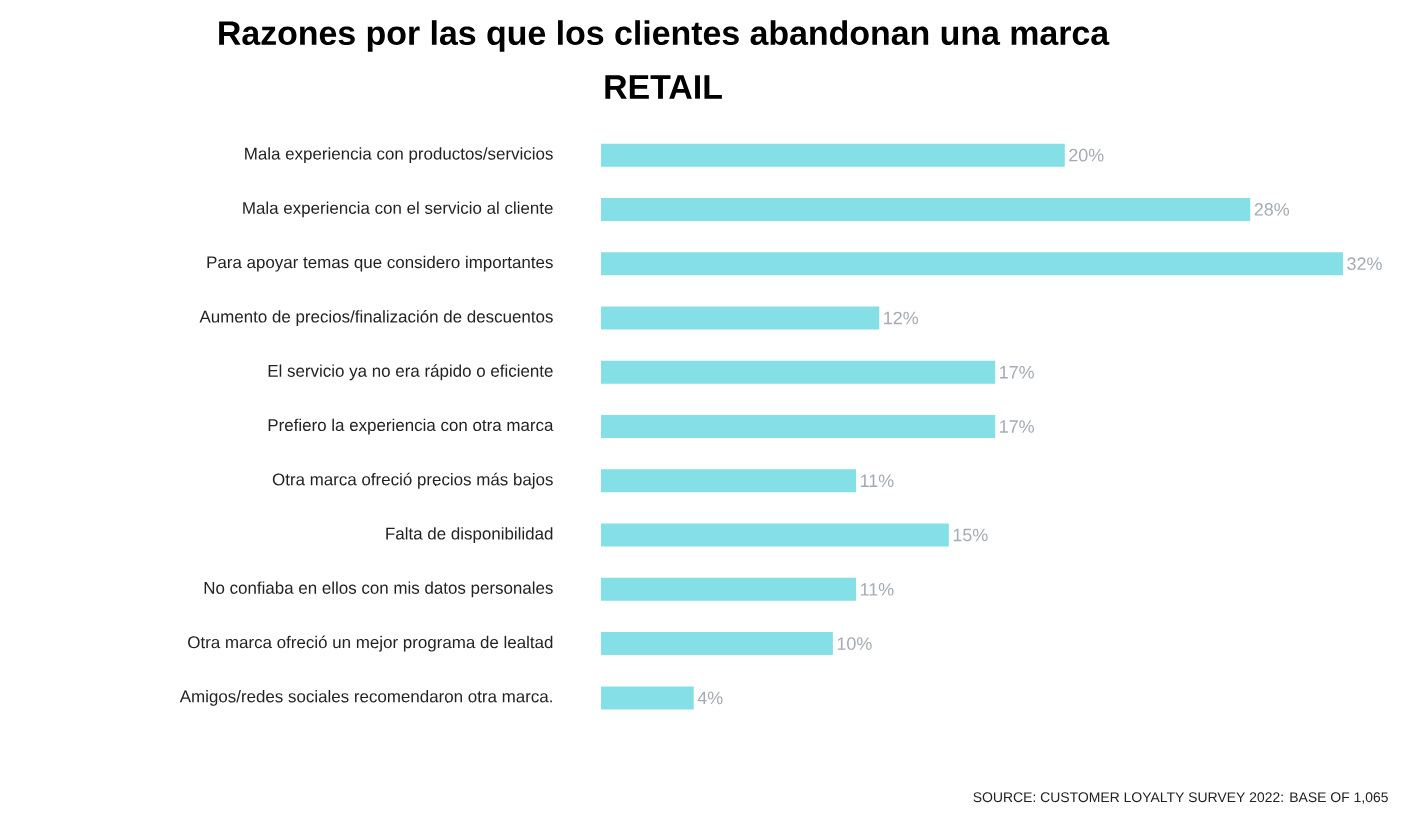 The height and width of the screenshot is (823, 1401). What do you see at coordinates (1364, 264) in the screenshot?
I see `data-label: 32%` at bounding box center [1364, 264].